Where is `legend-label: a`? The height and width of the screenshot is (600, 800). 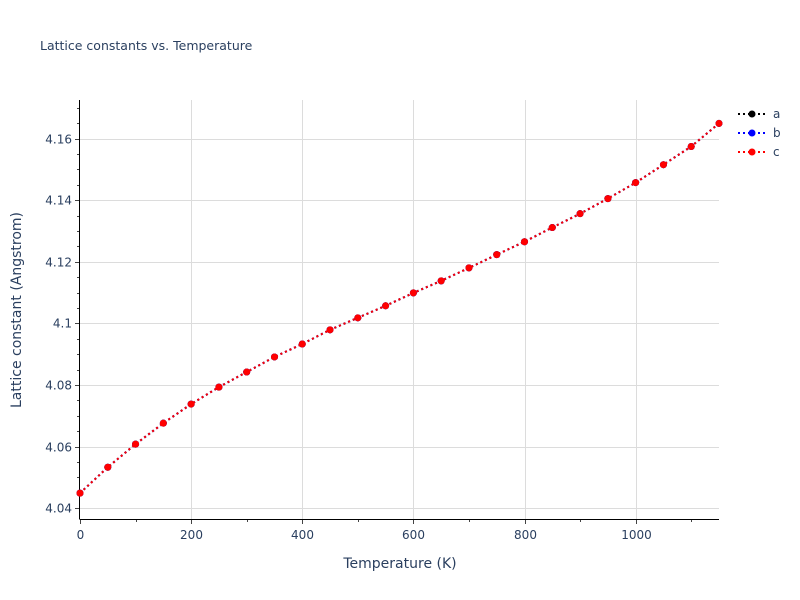
legend-label: a is located at coordinates (776, 114).